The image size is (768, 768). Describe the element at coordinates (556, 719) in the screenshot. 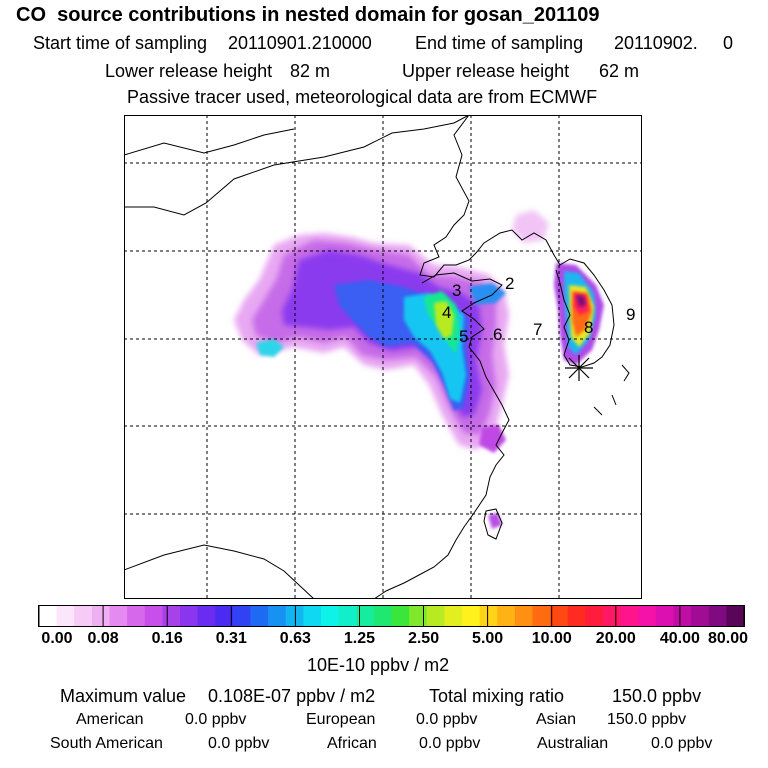

I see `asian-label: Asian` at that location.